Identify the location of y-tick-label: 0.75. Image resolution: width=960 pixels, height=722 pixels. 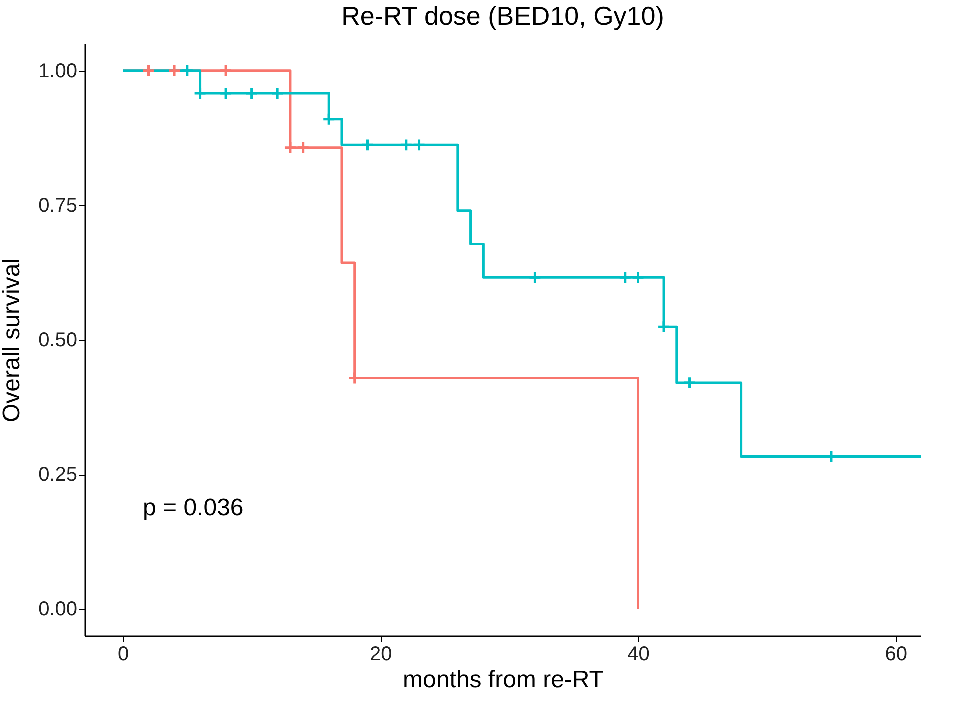
(58, 205).